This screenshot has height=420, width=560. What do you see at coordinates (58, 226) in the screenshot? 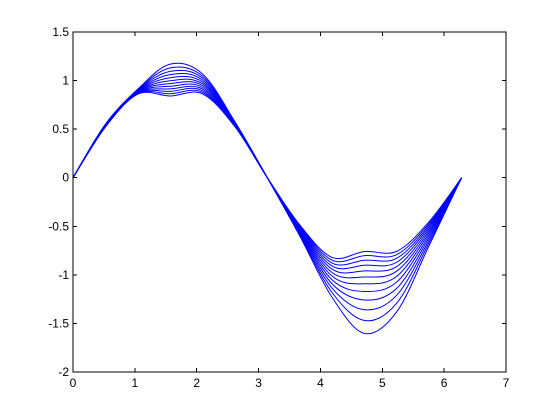
I see `y-tick-label: -0.5` at bounding box center [58, 226].